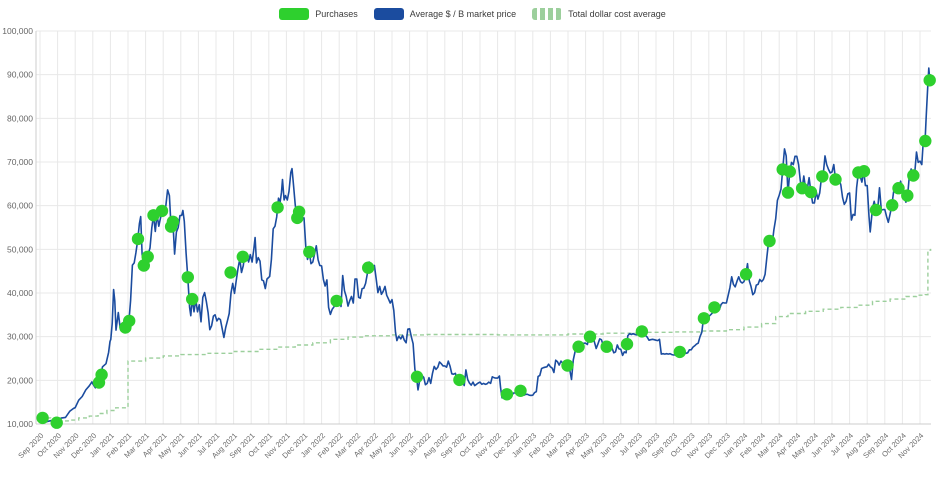 This screenshot has height=490, width=945. Describe the element at coordinates (20, 118) in the screenshot. I see `y-axis-label: 80,000` at that location.